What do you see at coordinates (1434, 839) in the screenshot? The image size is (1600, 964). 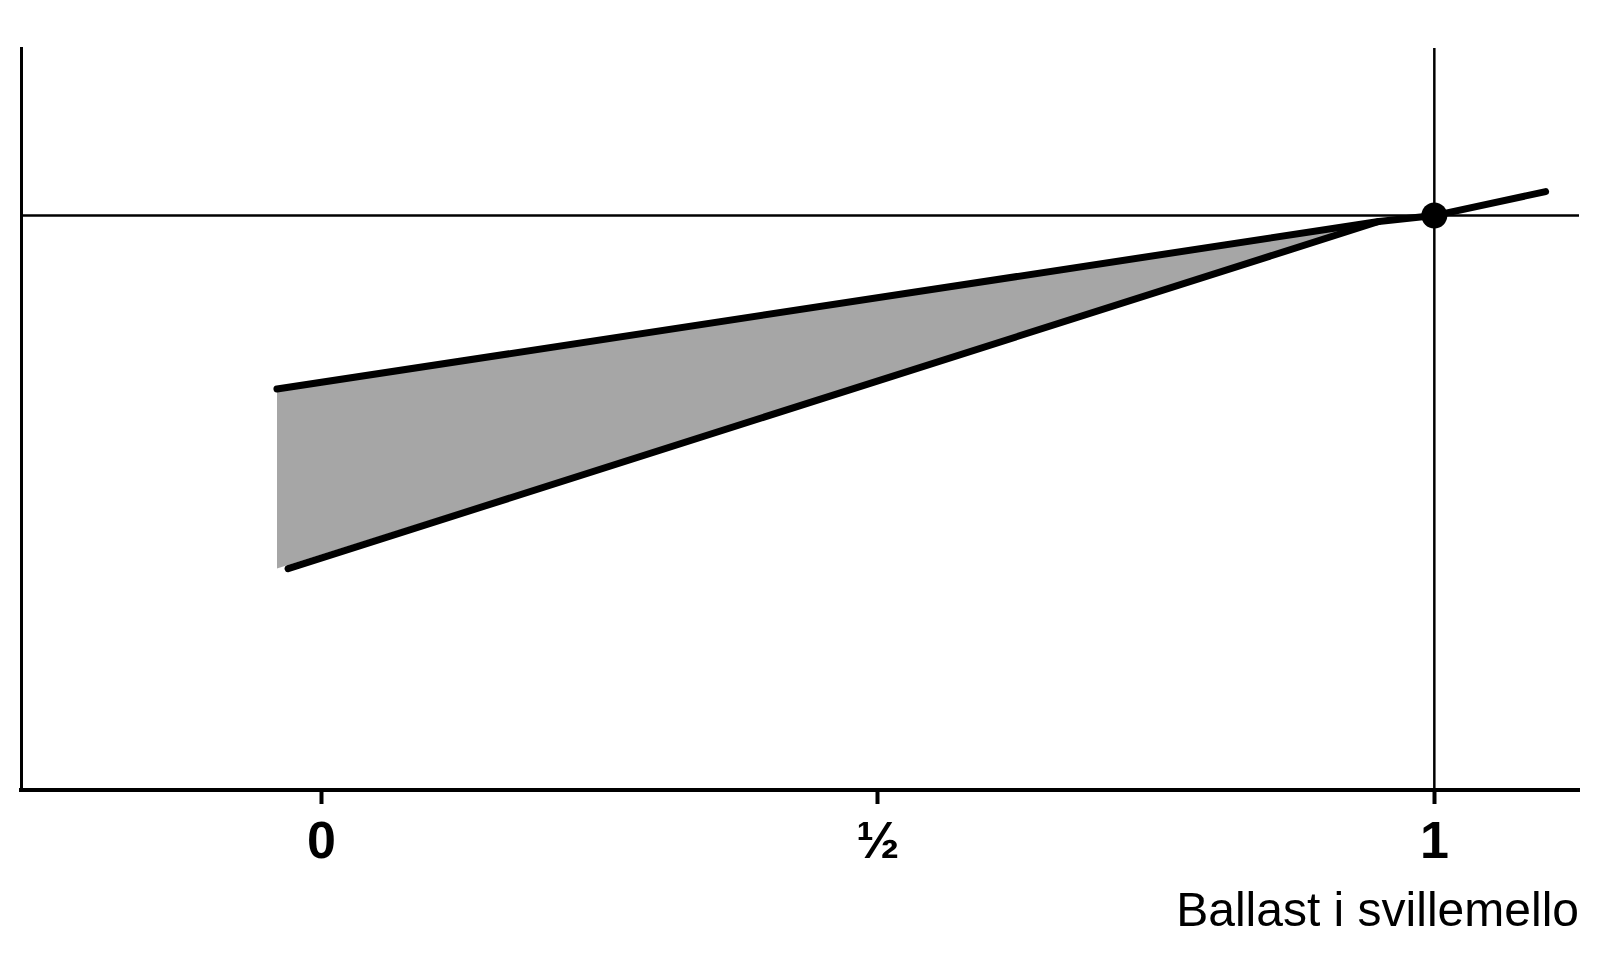 I see `x-tick-label: 1` at bounding box center [1434, 839].